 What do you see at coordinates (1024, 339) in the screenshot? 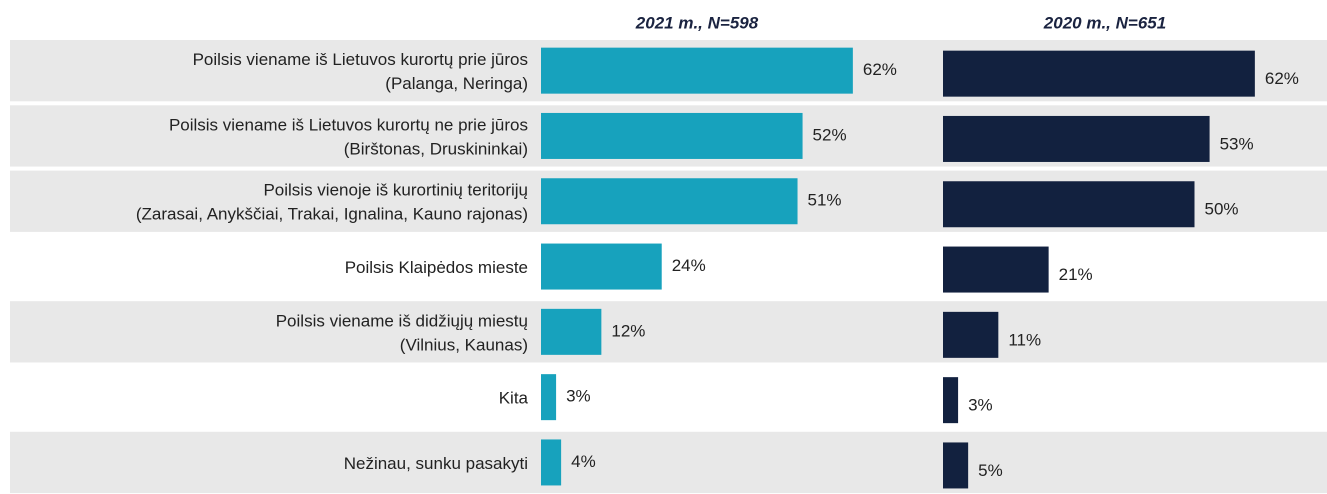
I see `value-label: 11%` at bounding box center [1024, 339].